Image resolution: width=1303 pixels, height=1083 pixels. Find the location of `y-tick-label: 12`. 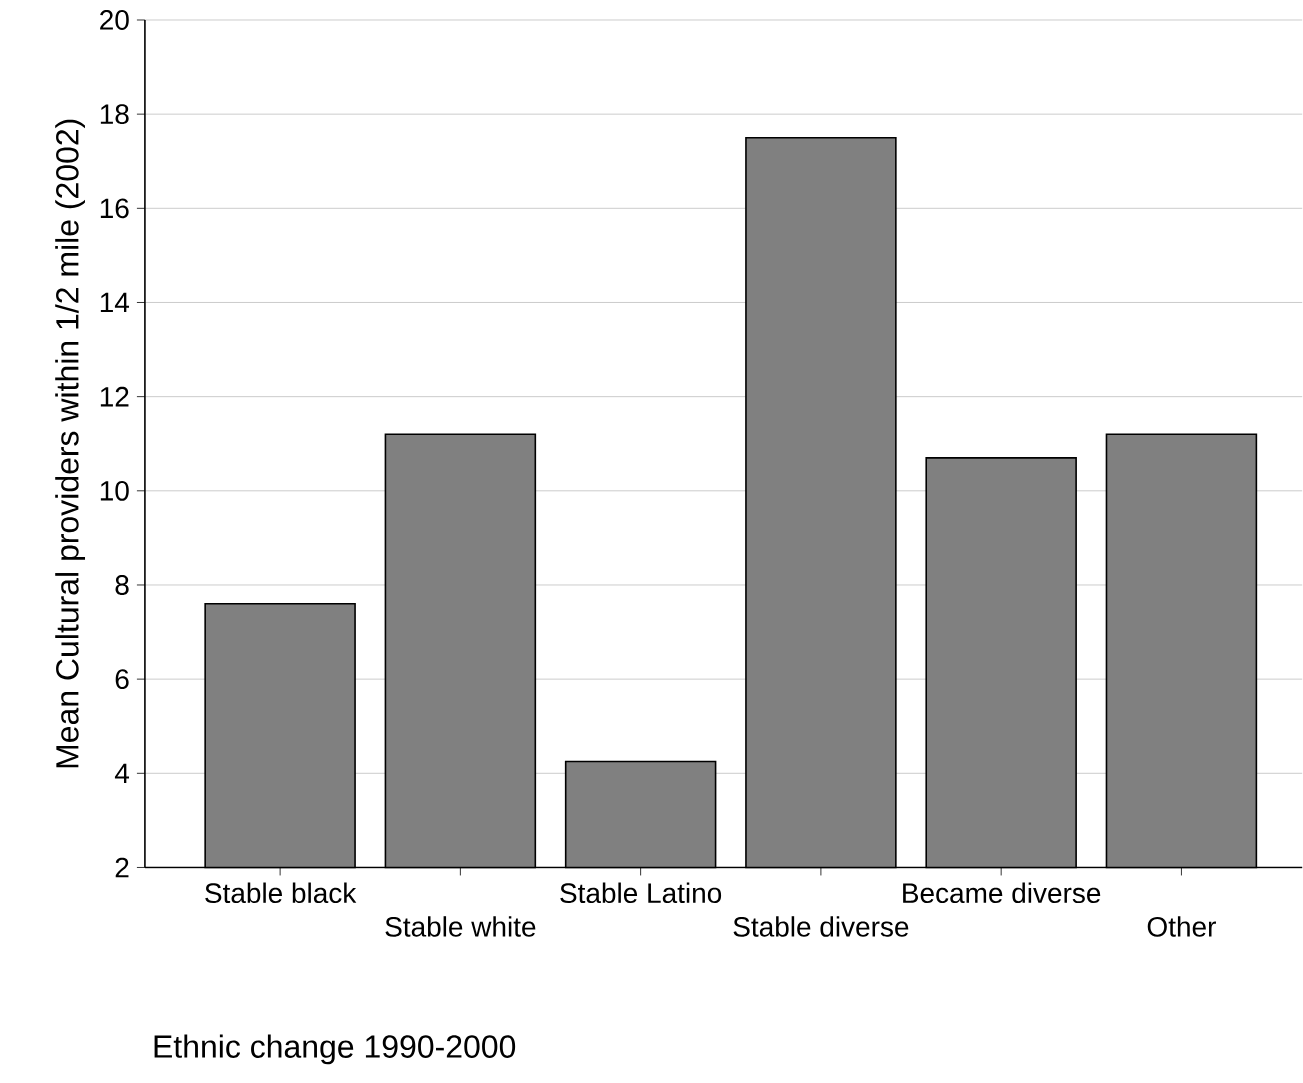

y-tick-label: 12 is located at coordinates (114, 396).